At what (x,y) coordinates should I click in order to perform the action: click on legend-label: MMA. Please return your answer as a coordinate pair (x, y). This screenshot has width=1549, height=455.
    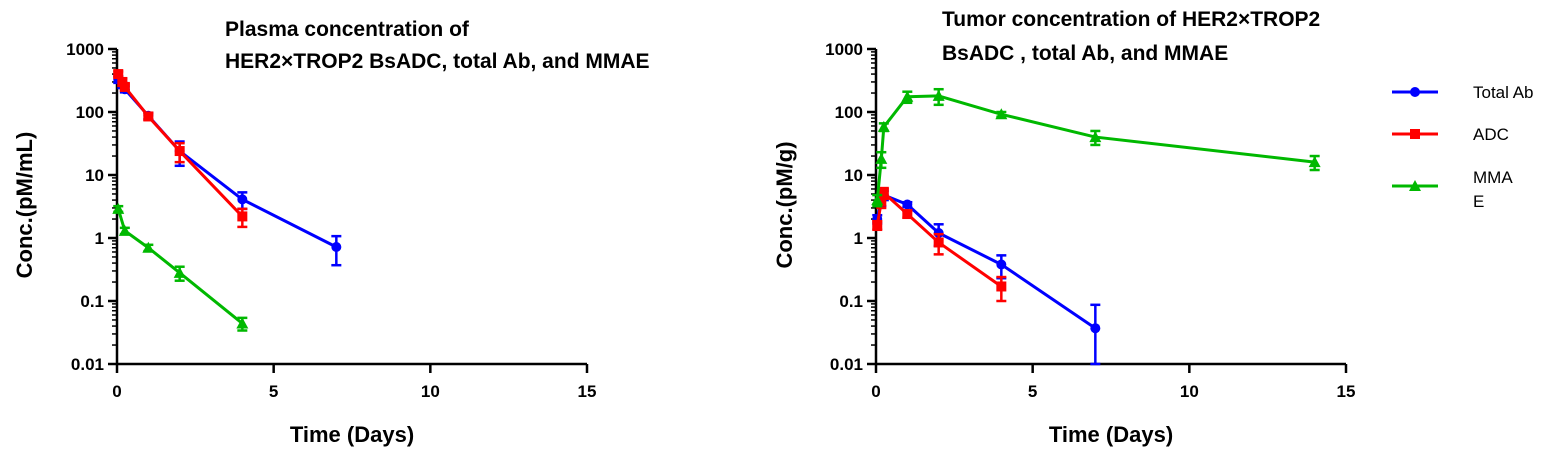
    Looking at the image, I should click on (1493, 177).